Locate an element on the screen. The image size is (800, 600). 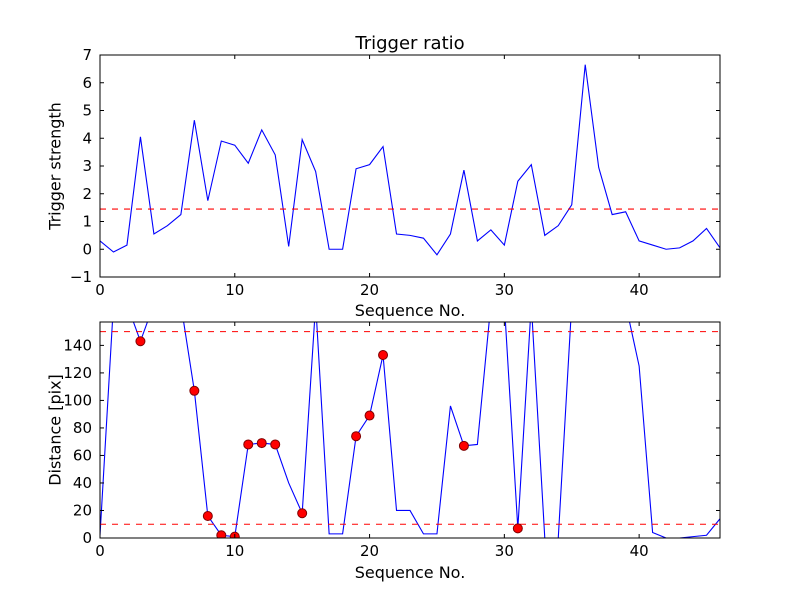
y-tick-label: 7 is located at coordinates (87, 55).